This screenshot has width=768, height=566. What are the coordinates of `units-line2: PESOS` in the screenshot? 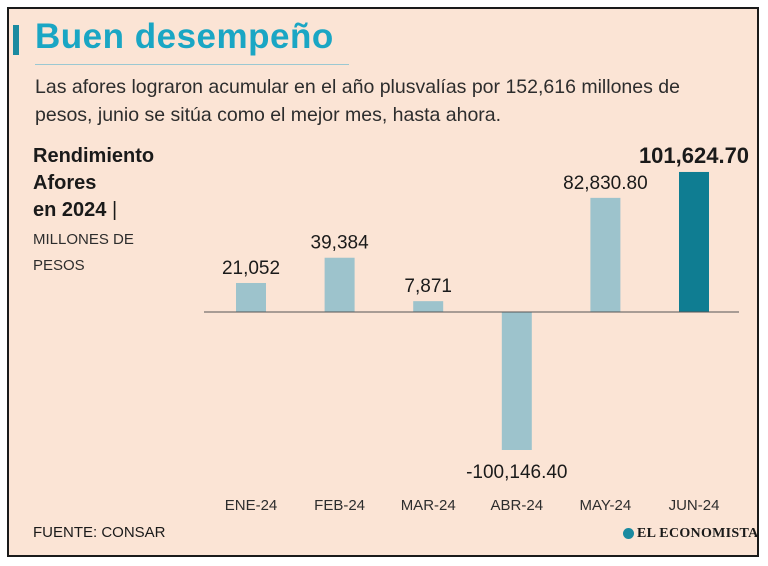 It's located at (59, 265).